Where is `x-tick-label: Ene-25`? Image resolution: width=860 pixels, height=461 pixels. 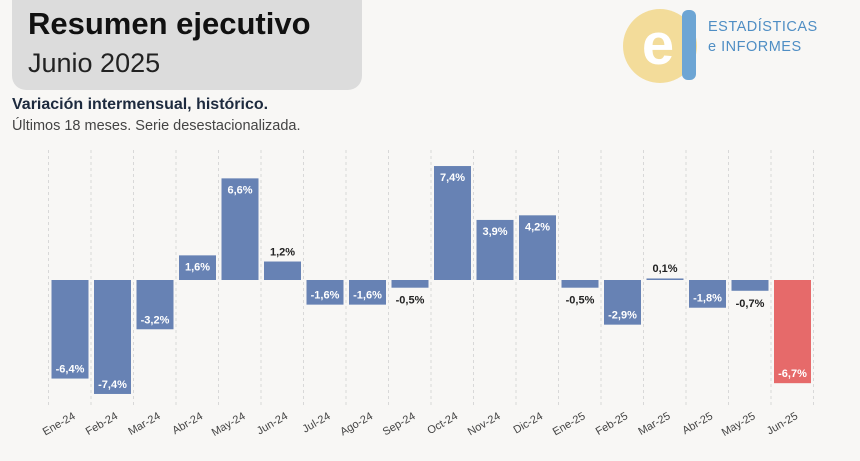
x-tick-label: Ene-25 is located at coordinates (569, 424).